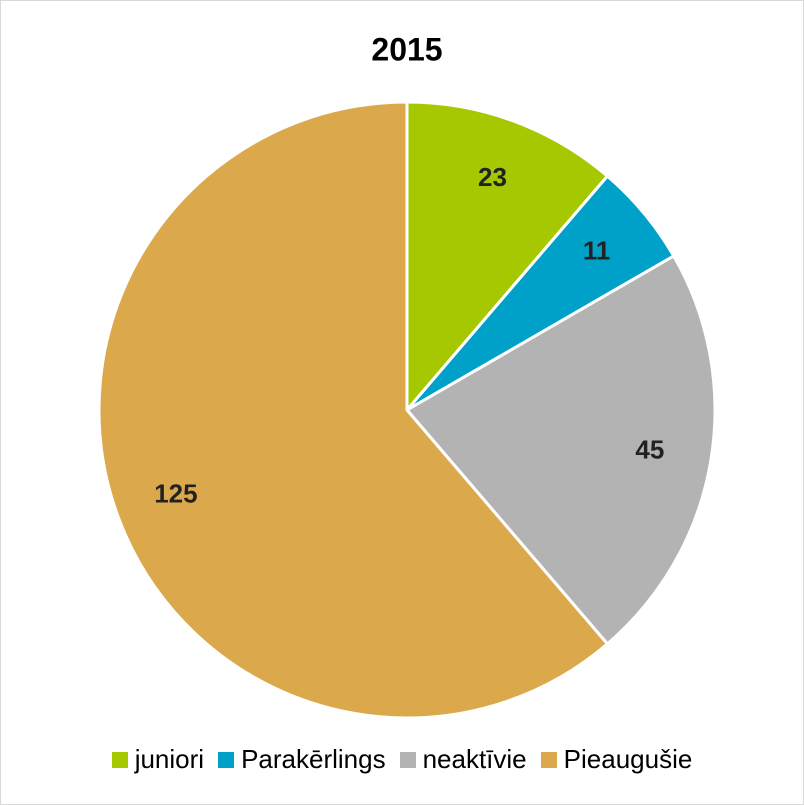  Describe the element at coordinates (169, 759) in the screenshot. I see `legend-label: juniori` at that location.